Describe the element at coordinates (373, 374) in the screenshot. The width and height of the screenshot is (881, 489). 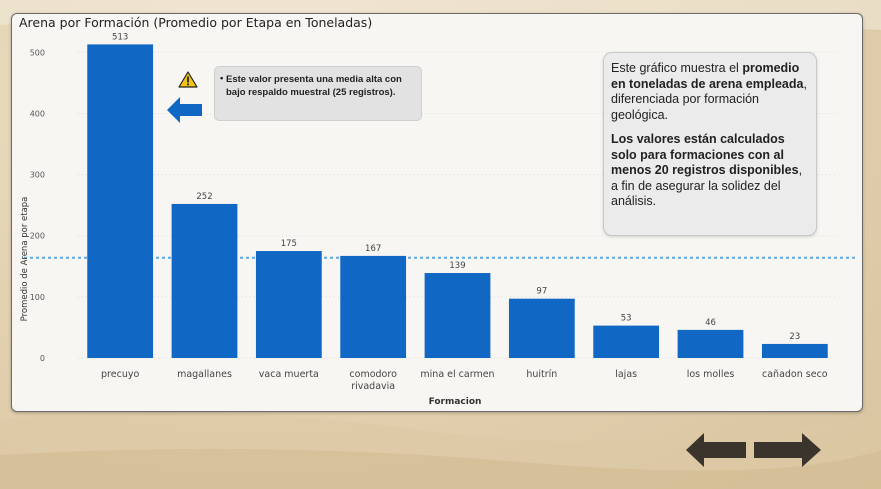
I see `x-tick-label: comodoro` at that location.